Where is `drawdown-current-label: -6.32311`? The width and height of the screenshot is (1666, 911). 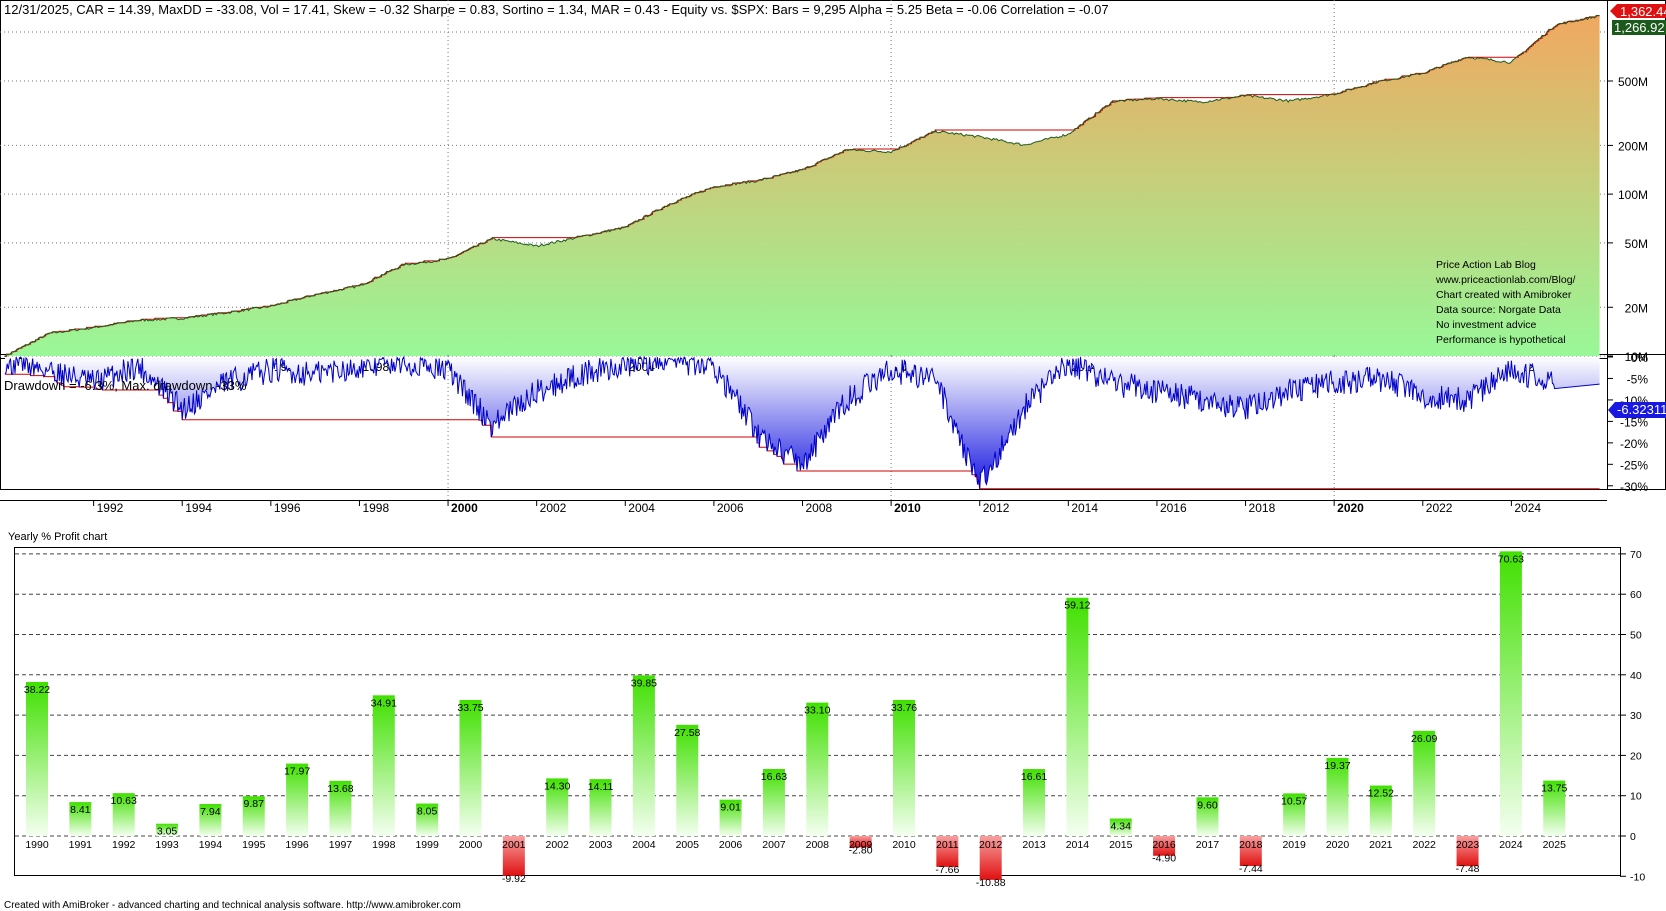 drawdown-current-label: -6.32311 is located at coordinates (1641, 409).